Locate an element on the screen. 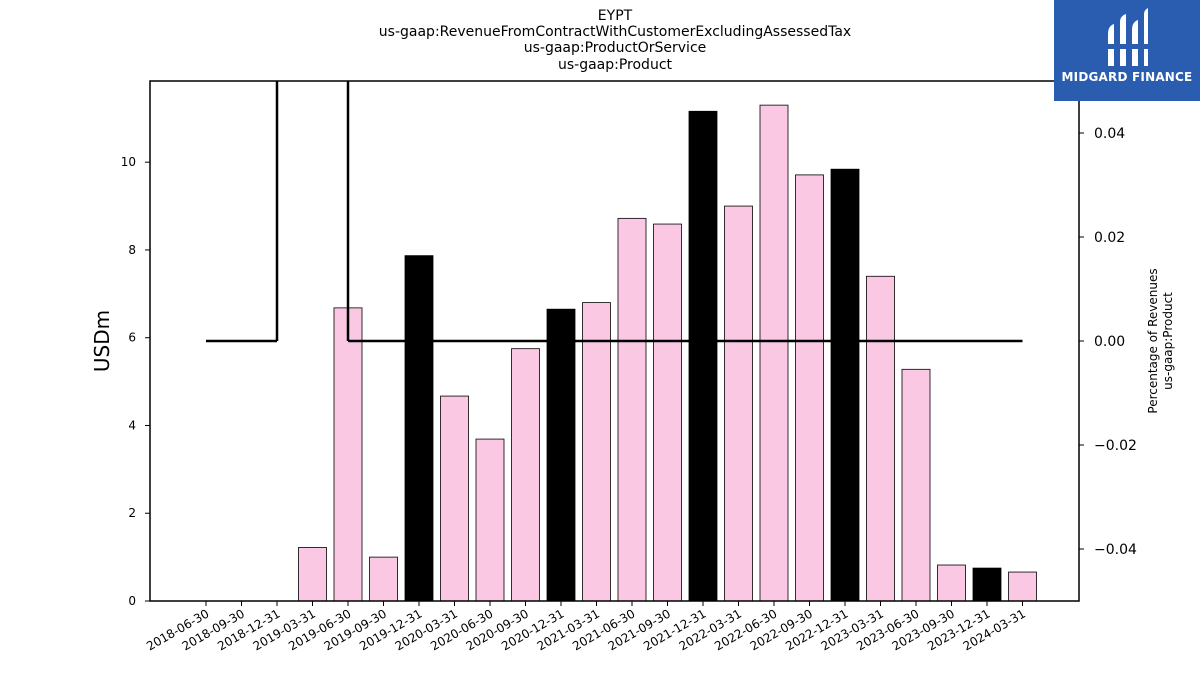  y-right-tick-label-−0.02: −0.02 is located at coordinates (1115, 446).